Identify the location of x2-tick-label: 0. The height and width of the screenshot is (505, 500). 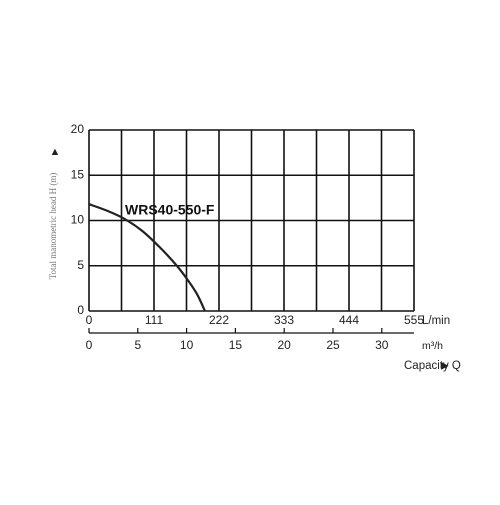
(89, 345).